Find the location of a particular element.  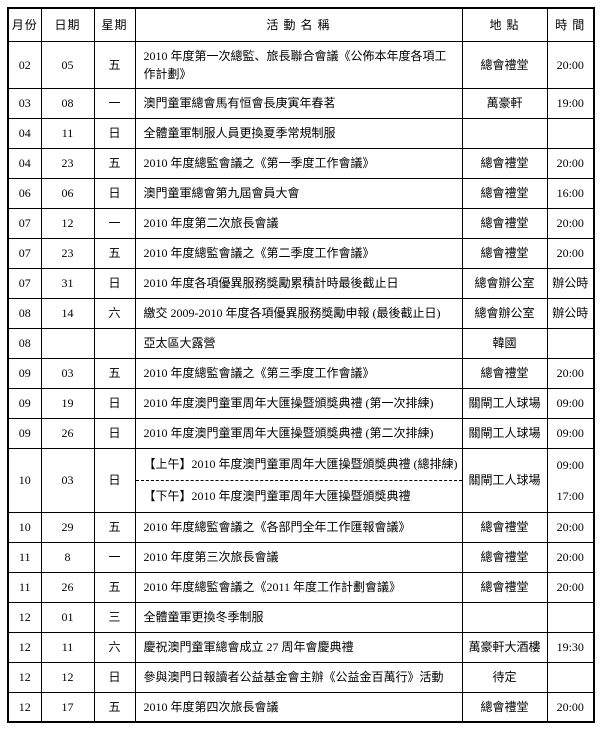

cell-month: 10 is located at coordinates (24, 527).